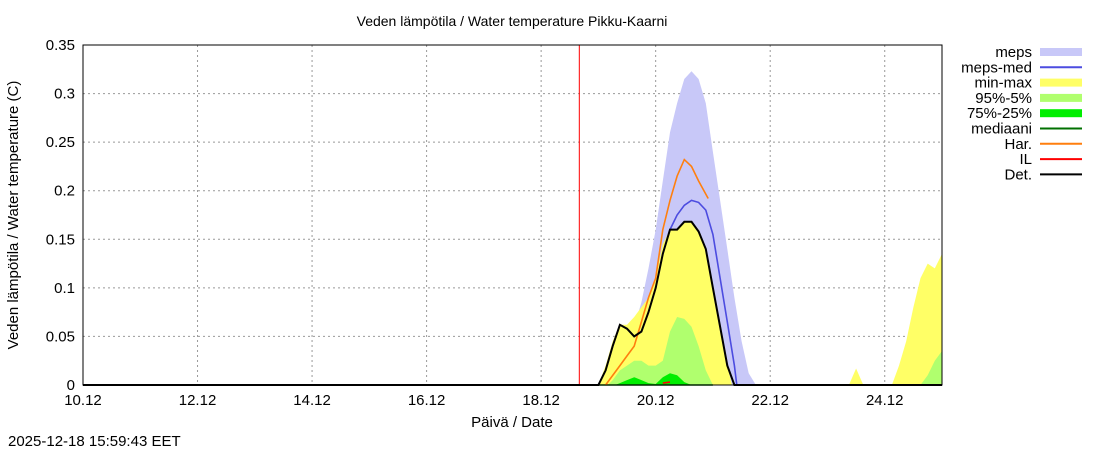 Image resolution: width=1100 pixels, height=455 pixels. I want to click on legend-label: meps-med, so click(996, 67).